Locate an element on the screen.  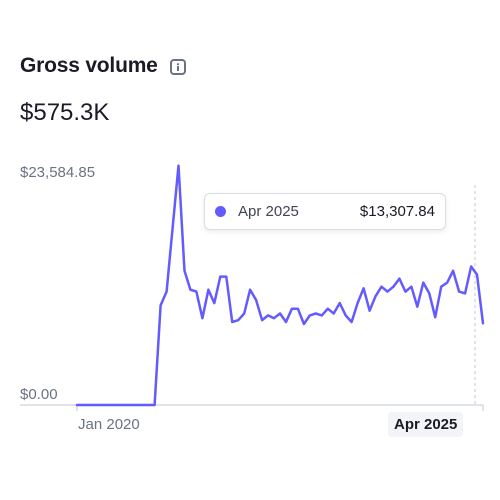
card-title: Gross volume is located at coordinates (89, 65).